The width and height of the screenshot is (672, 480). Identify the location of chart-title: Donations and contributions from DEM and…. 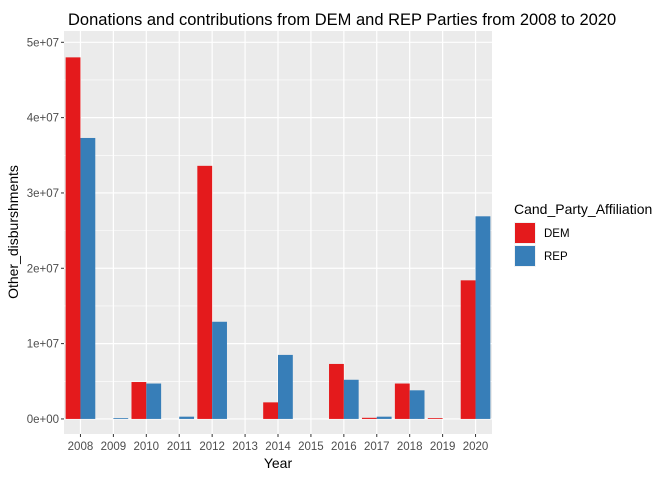
(342, 20).